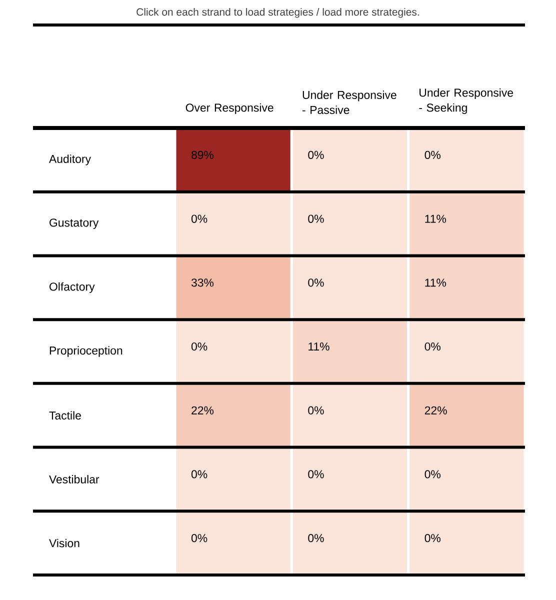  I want to click on y-tick-label: Vestibular, so click(74, 479).